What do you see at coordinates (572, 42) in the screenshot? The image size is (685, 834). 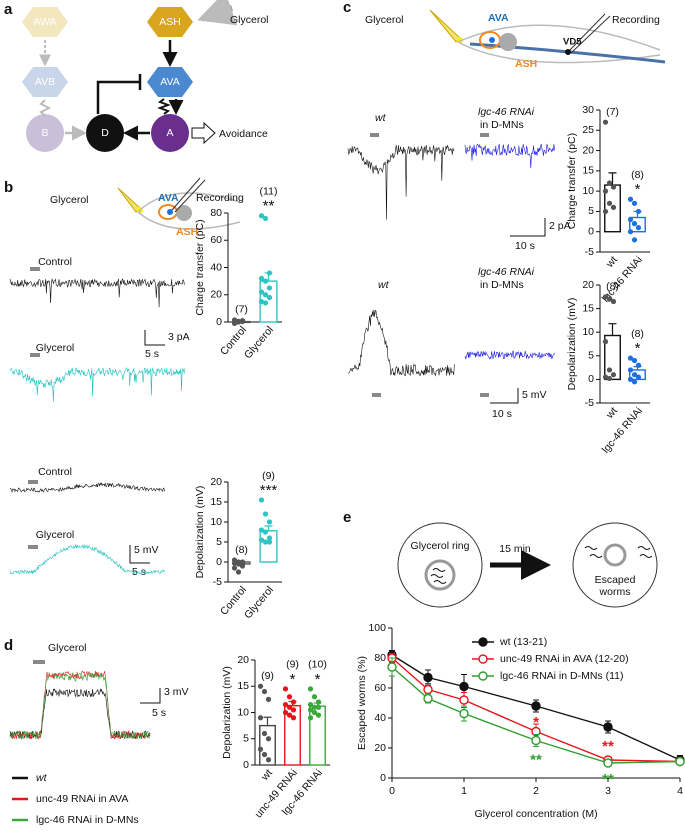 I see `neuron-label: VD5` at bounding box center [572, 42].